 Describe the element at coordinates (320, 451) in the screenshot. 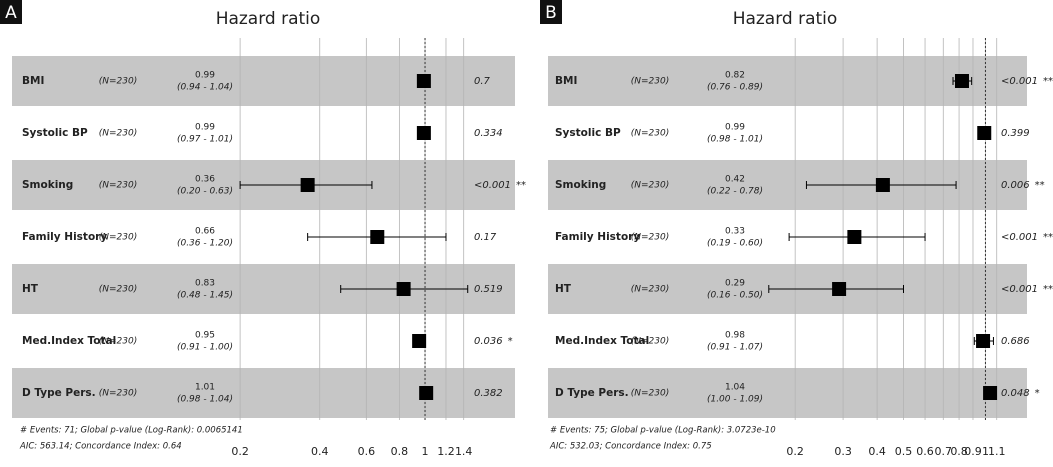

I see `x-tick-label: 0.4` at that location.